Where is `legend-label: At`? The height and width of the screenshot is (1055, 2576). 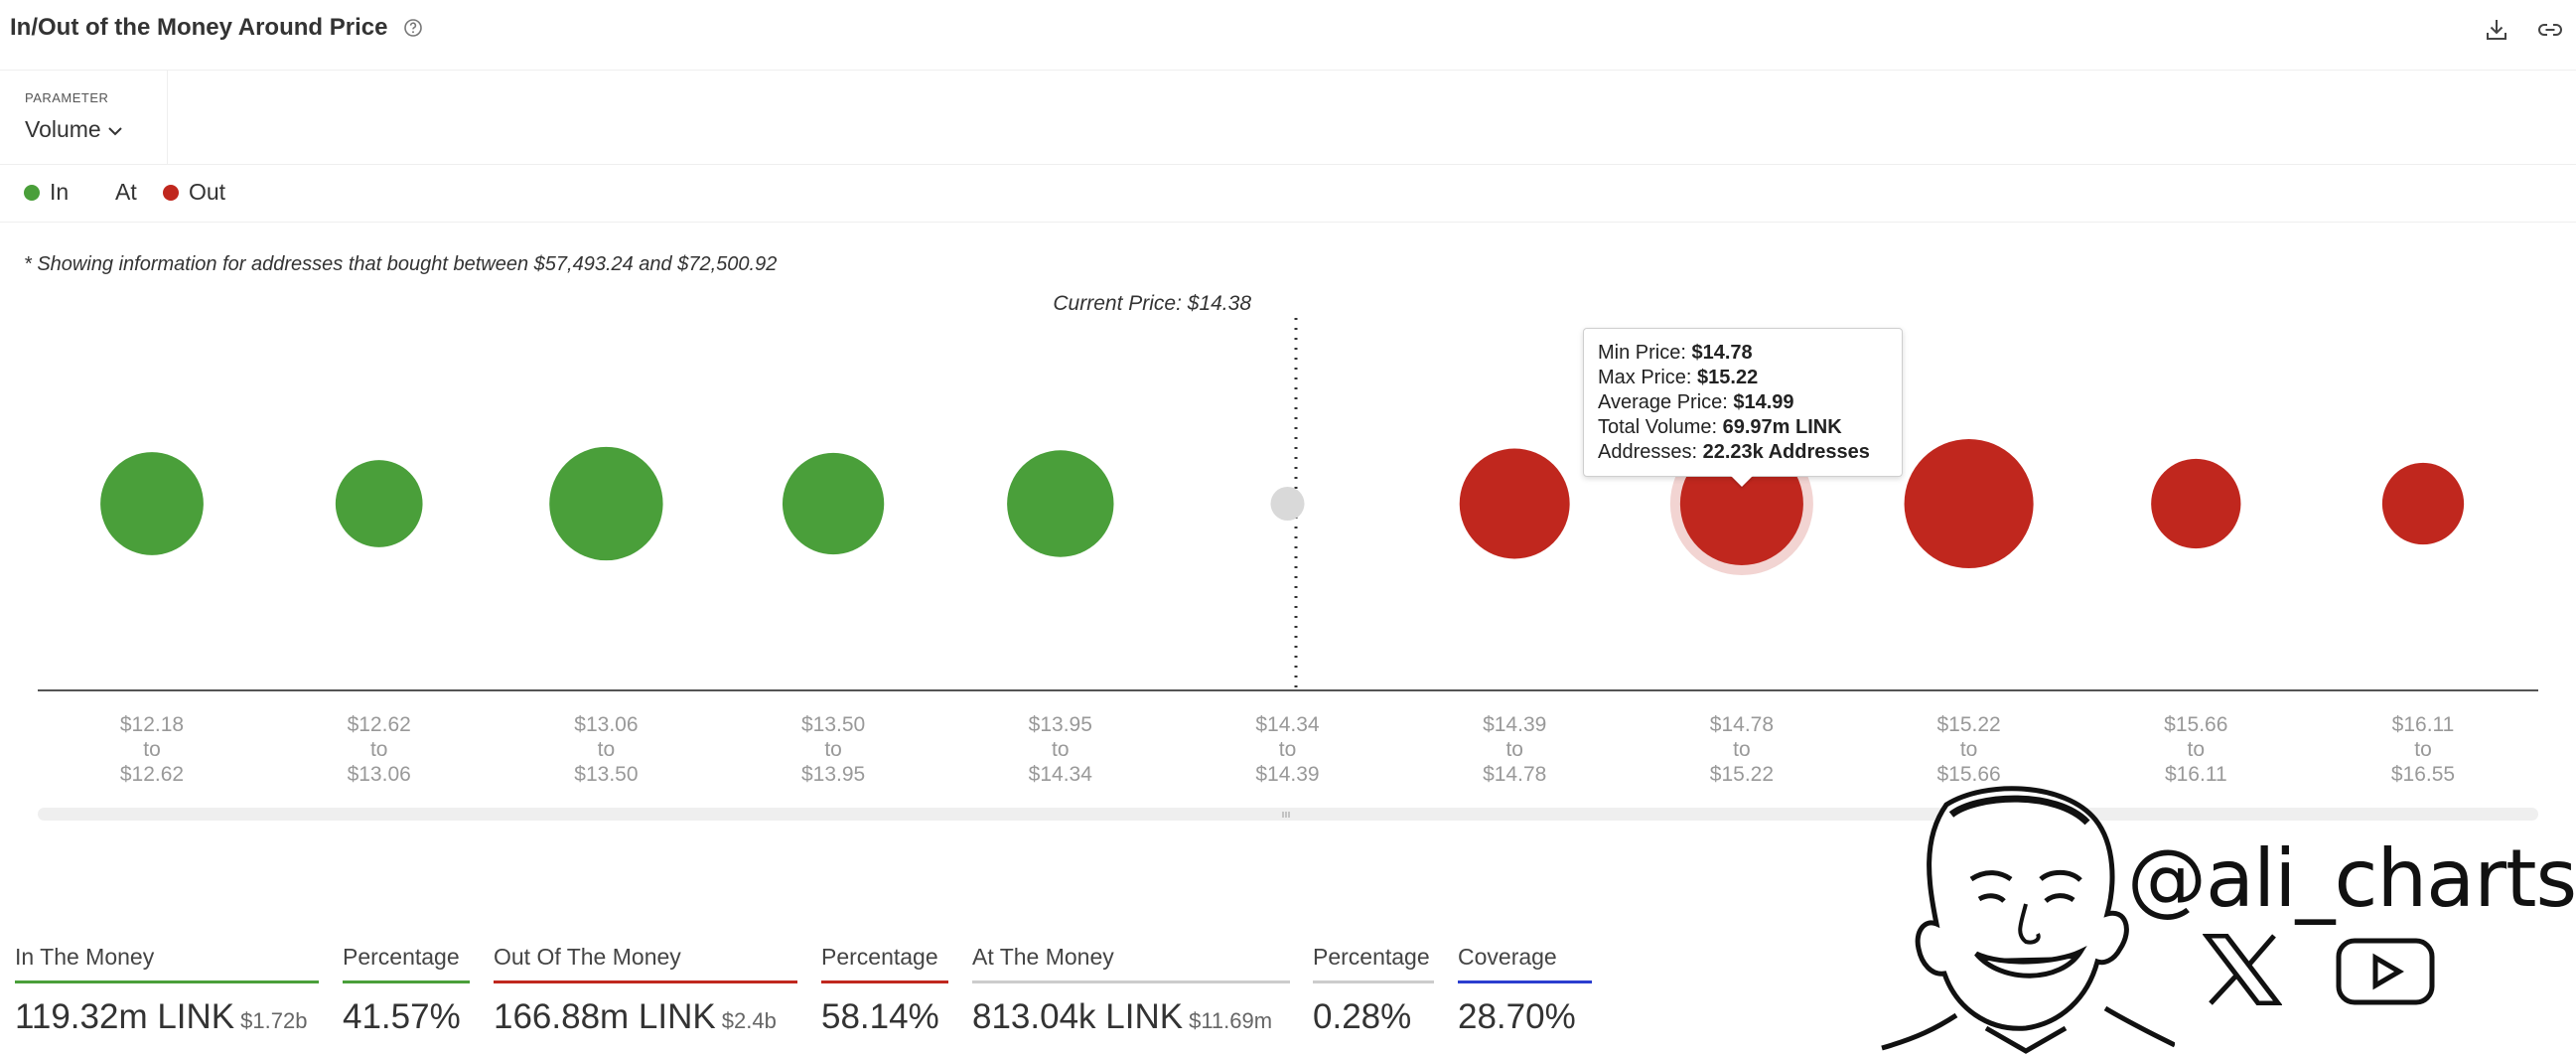 legend-label: At is located at coordinates (126, 192).